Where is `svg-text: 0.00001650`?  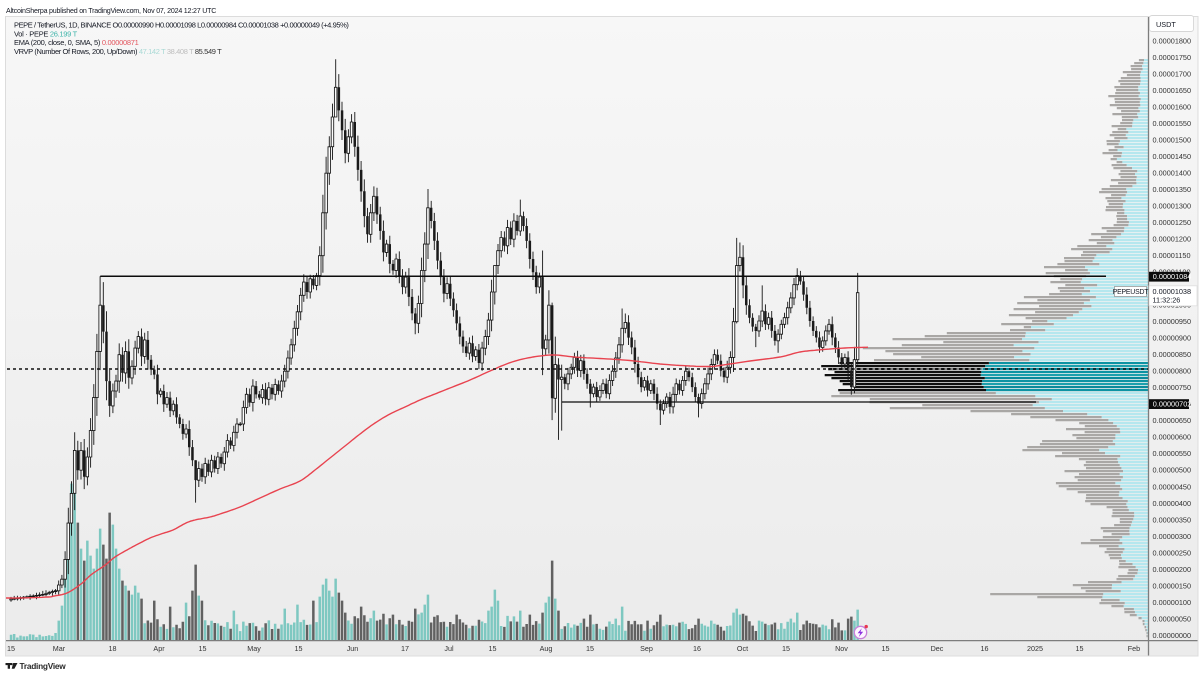
svg-text: 0.00001650 is located at coordinates (1172, 90).